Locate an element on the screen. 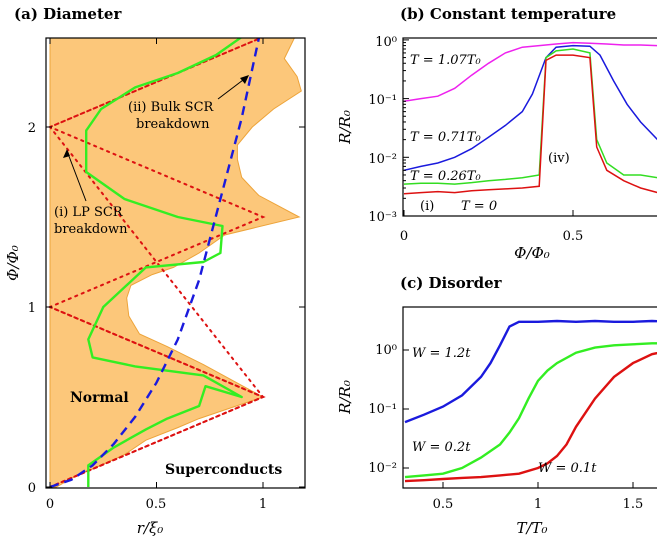 The image size is (657, 544). panel-b-xlabel: Φ/Φ₀ is located at coordinates (532, 253).